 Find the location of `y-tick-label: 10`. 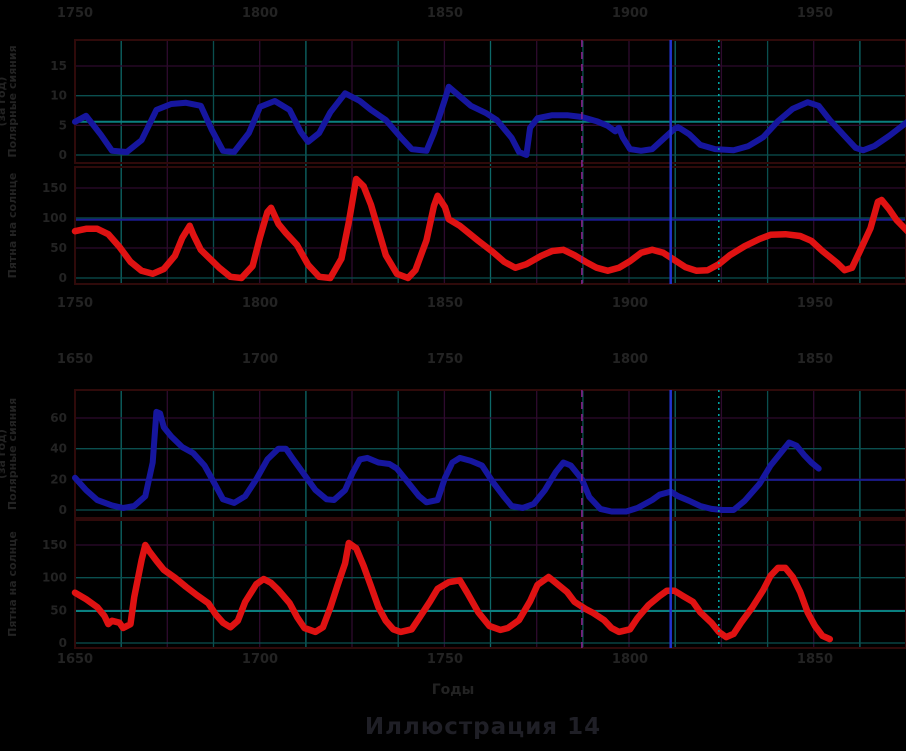

y-tick-label: 10 is located at coordinates (58, 96).